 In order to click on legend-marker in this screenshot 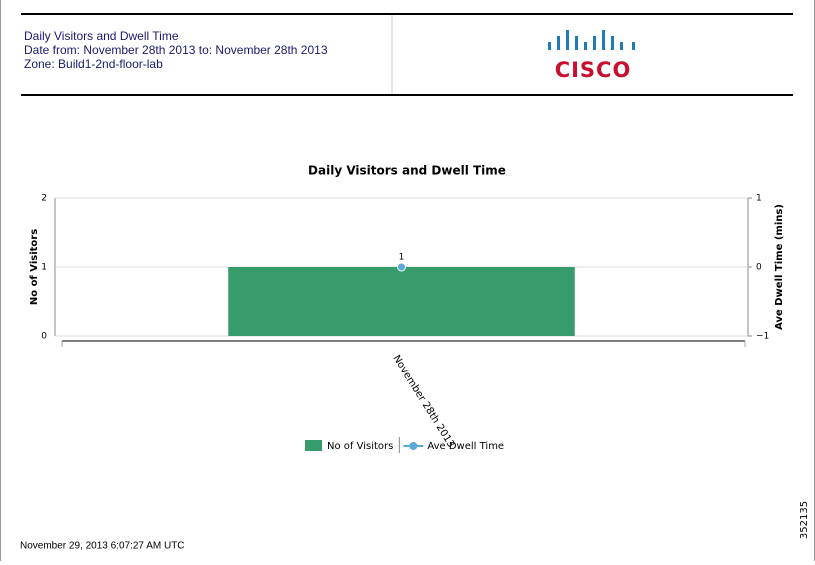, I will do `click(413, 446)`.